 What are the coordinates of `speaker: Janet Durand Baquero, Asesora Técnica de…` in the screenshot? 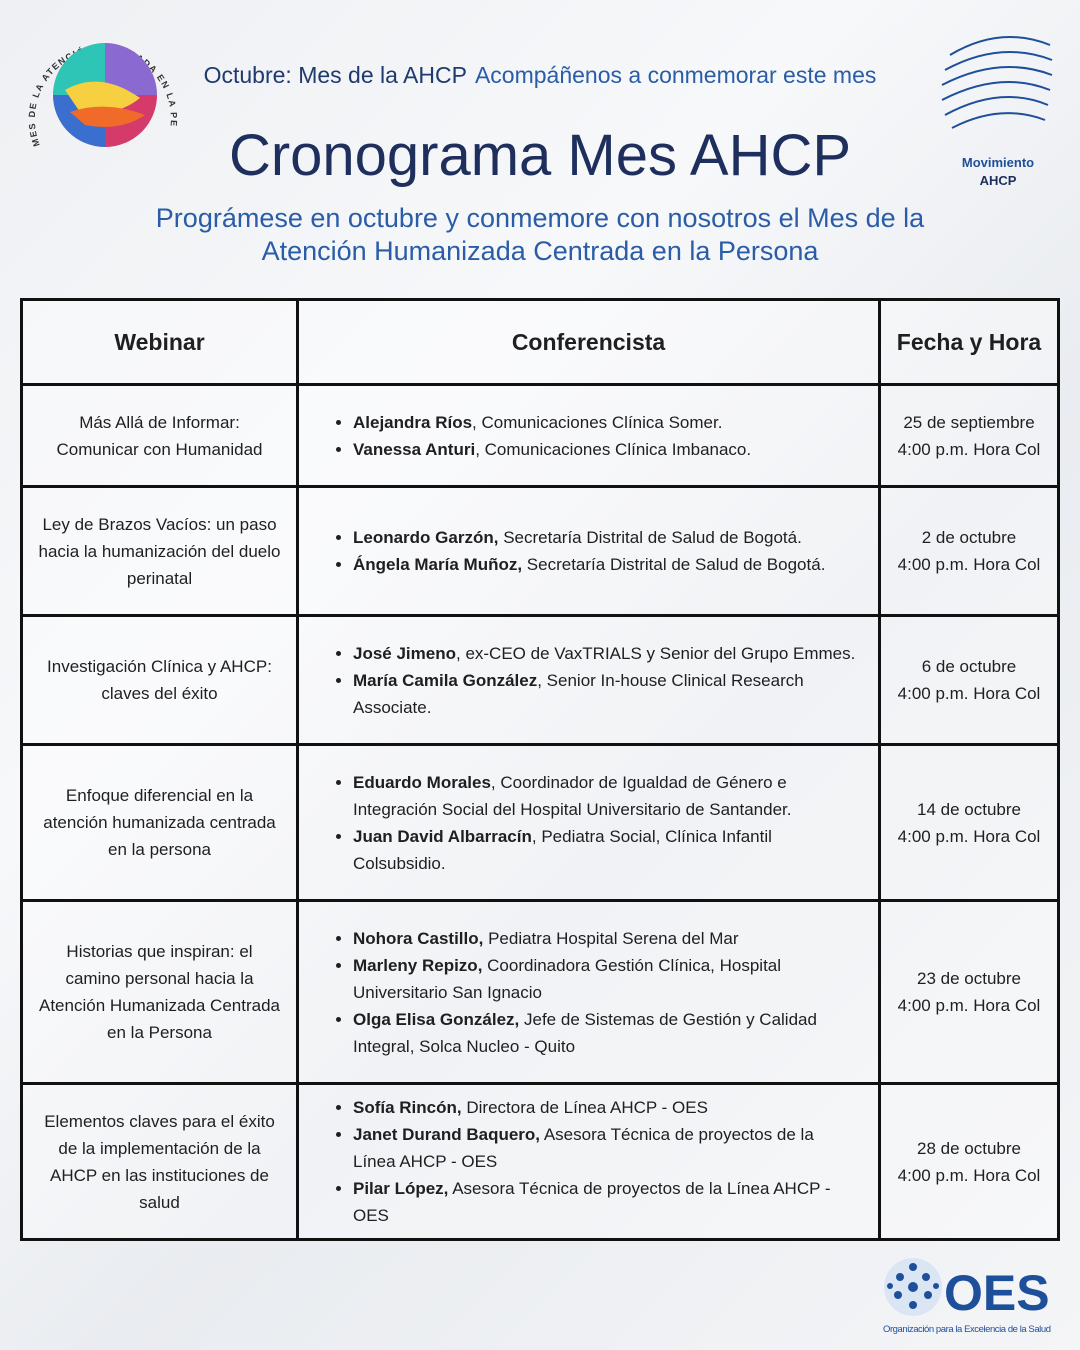 It's located at (605, 1148).